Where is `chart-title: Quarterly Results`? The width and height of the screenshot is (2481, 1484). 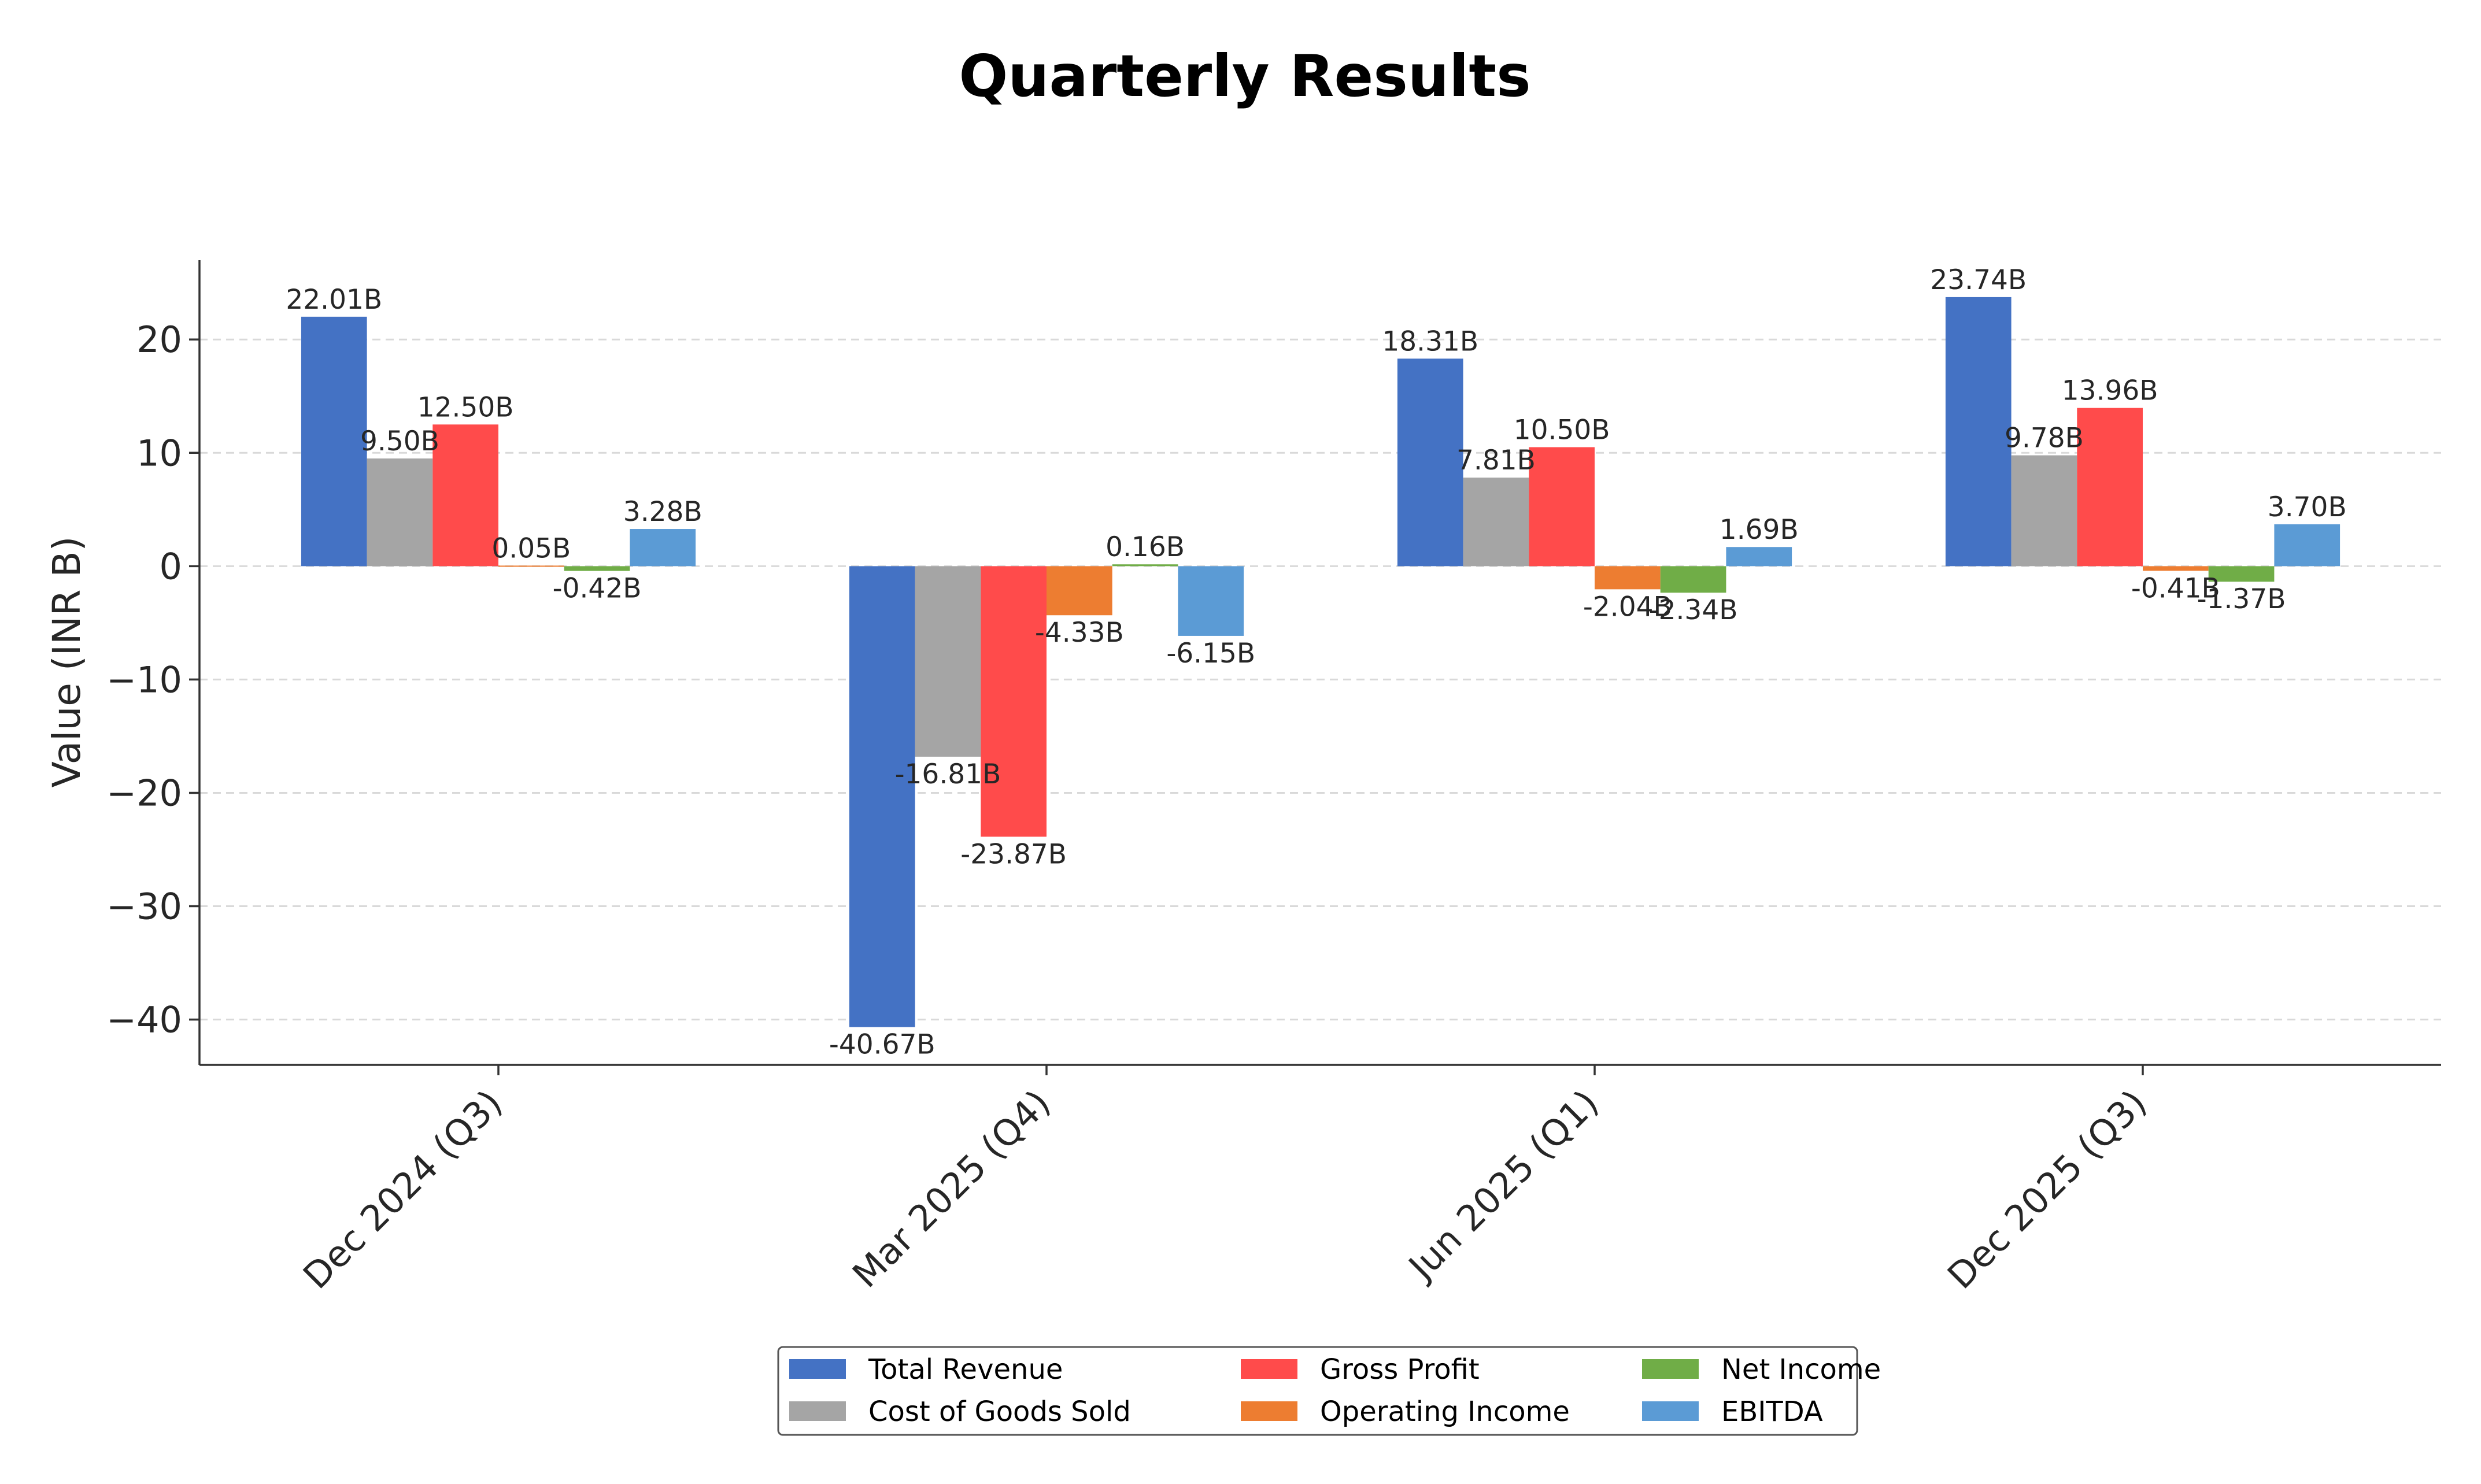 chart-title: Quarterly Results is located at coordinates (1244, 76).